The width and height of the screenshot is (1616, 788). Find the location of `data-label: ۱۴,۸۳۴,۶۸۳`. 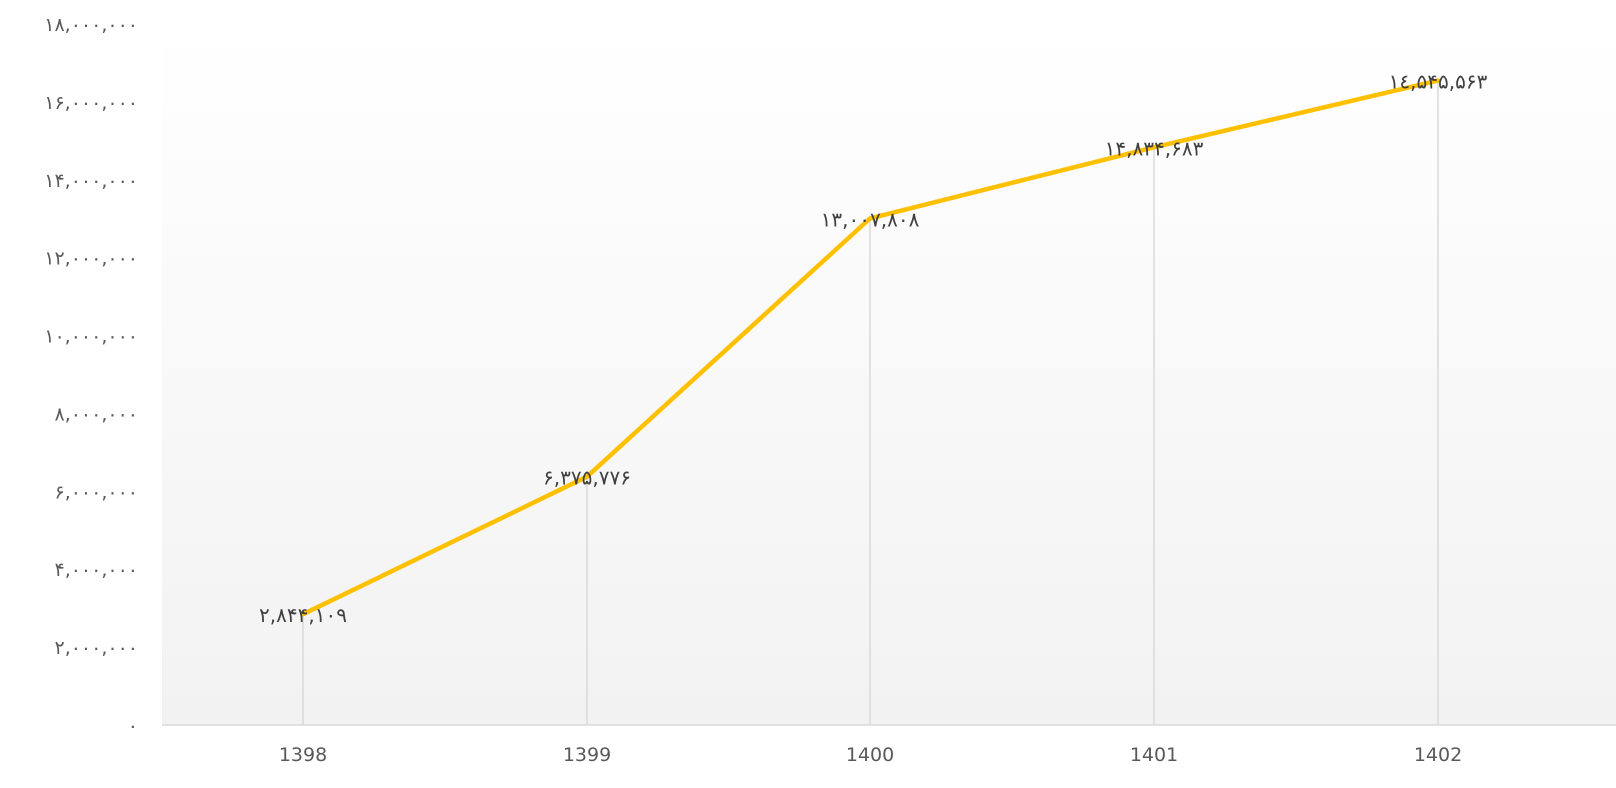

data-label: ۱۴,۸۳۴,۶۸۳ is located at coordinates (1154, 148).